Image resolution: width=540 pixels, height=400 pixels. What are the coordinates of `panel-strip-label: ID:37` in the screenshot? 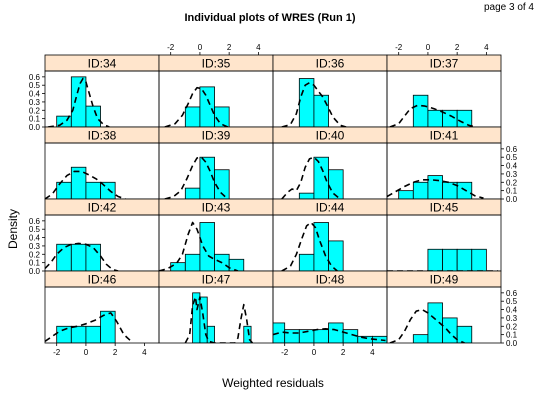 It's located at (444, 64).